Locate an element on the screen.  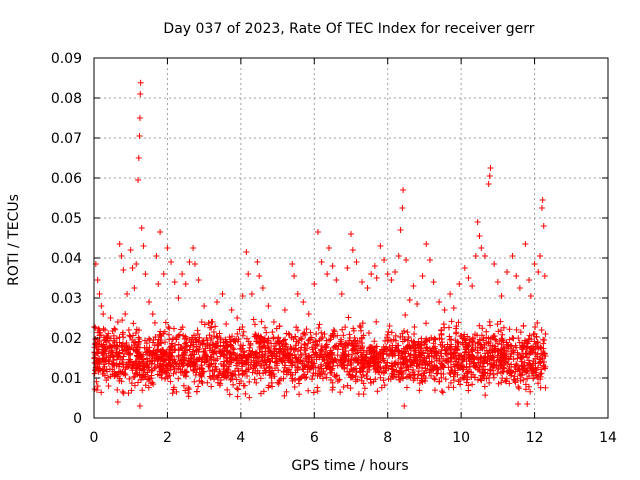
y-tick-label: 0.04 is located at coordinates (66, 259).